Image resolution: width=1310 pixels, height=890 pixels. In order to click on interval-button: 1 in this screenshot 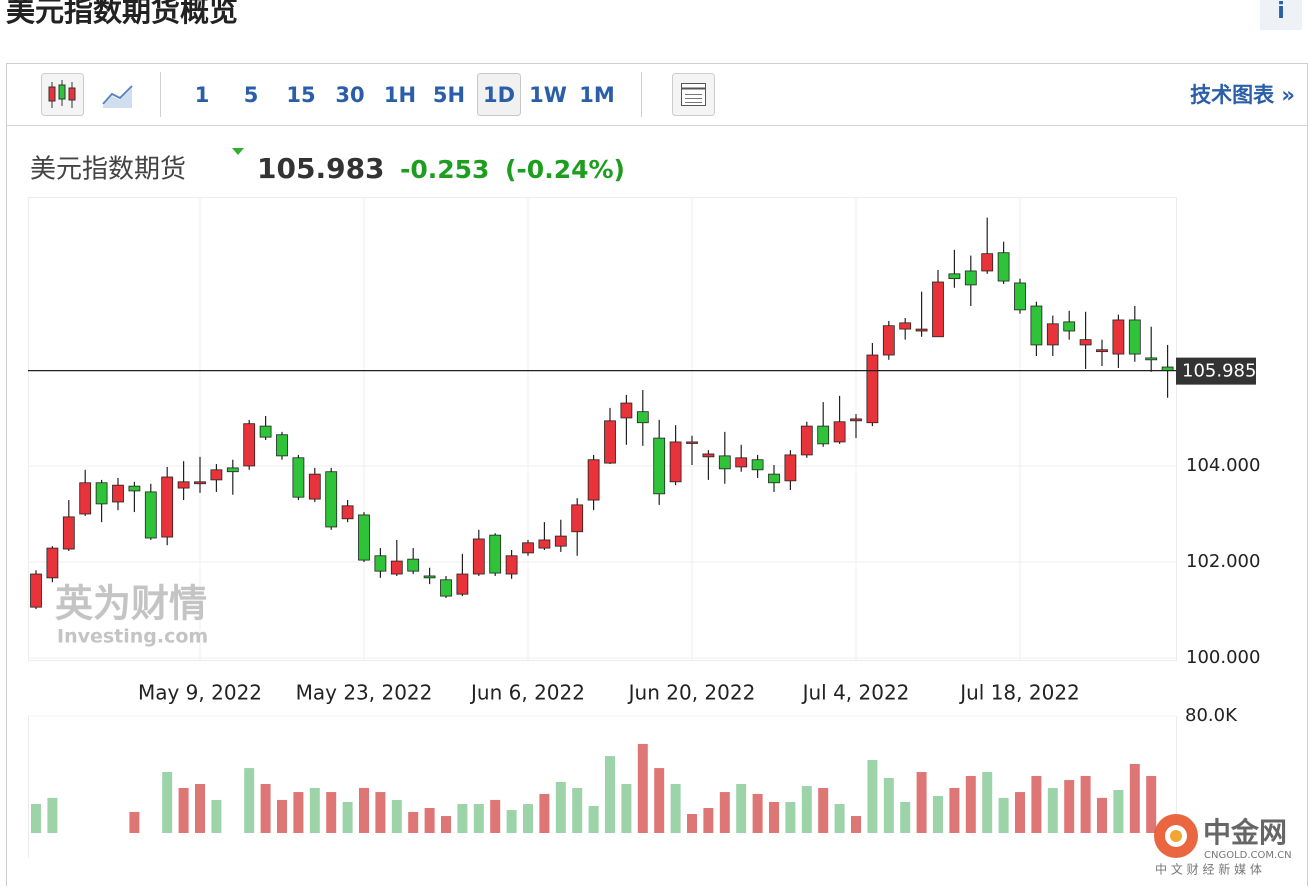, I will do `click(202, 95)`.